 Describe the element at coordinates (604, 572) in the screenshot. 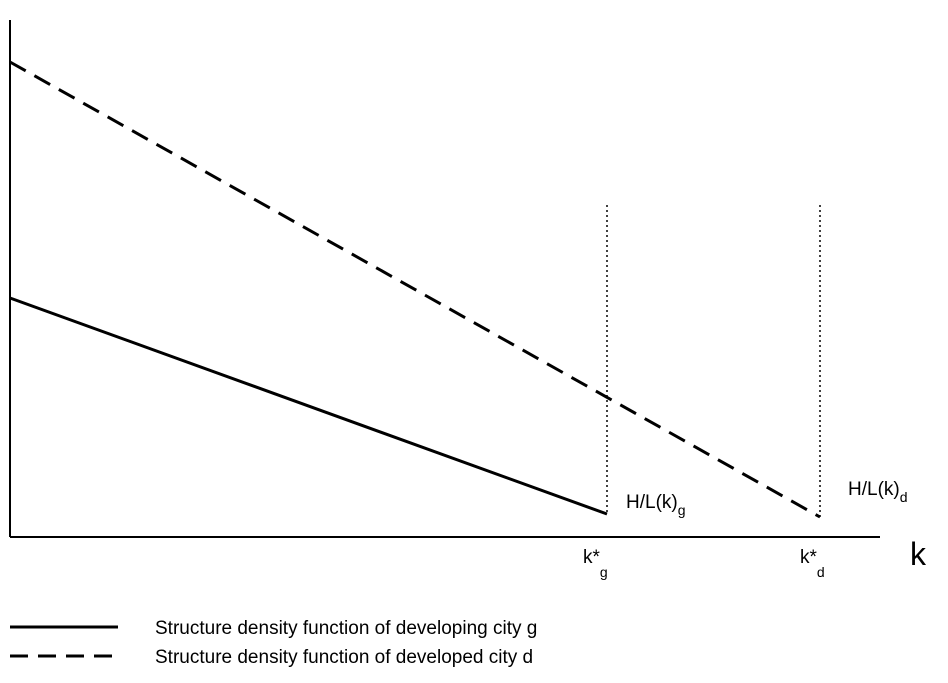

I see `marker-subscript: g` at that location.